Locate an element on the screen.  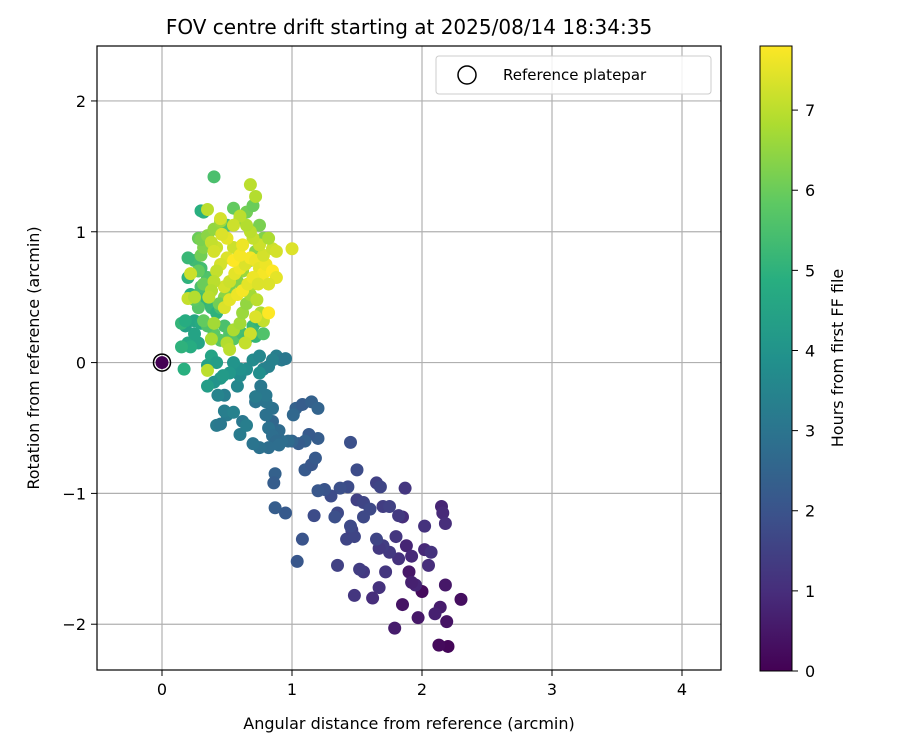
legend: Reference platepar is located at coordinates (573, 75).